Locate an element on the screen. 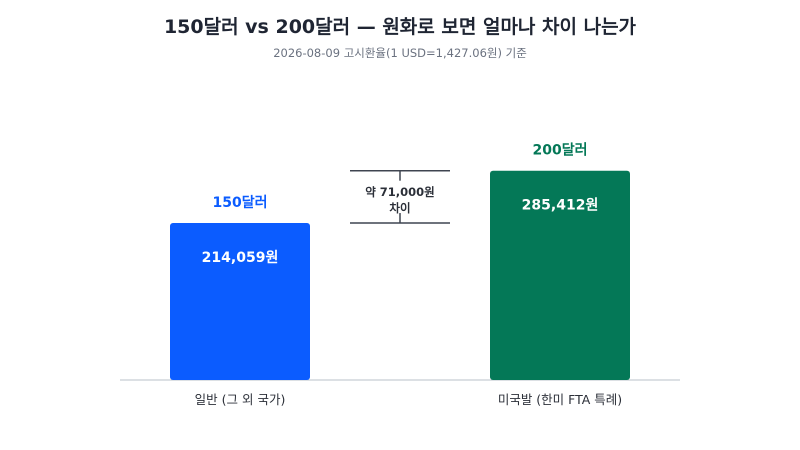 Image resolution: width=800 pixels, height=450 pixels. chart-title: 150달러 vs 200달러 — 원화로 보면 얼마나 차이 나는가 is located at coordinates (400, 27).